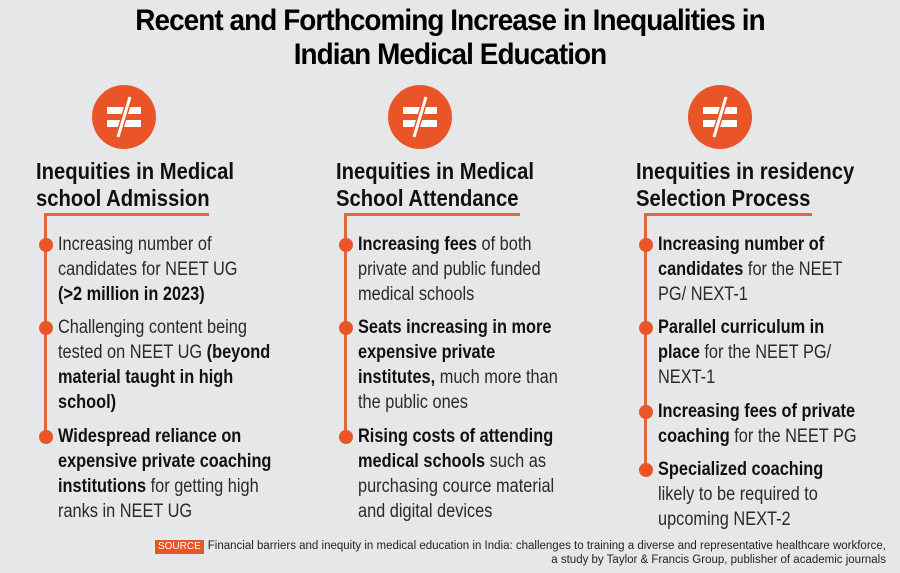  Describe the element at coordinates (496, 377) in the screenshot. I see `regular-text: much more than` at that location.